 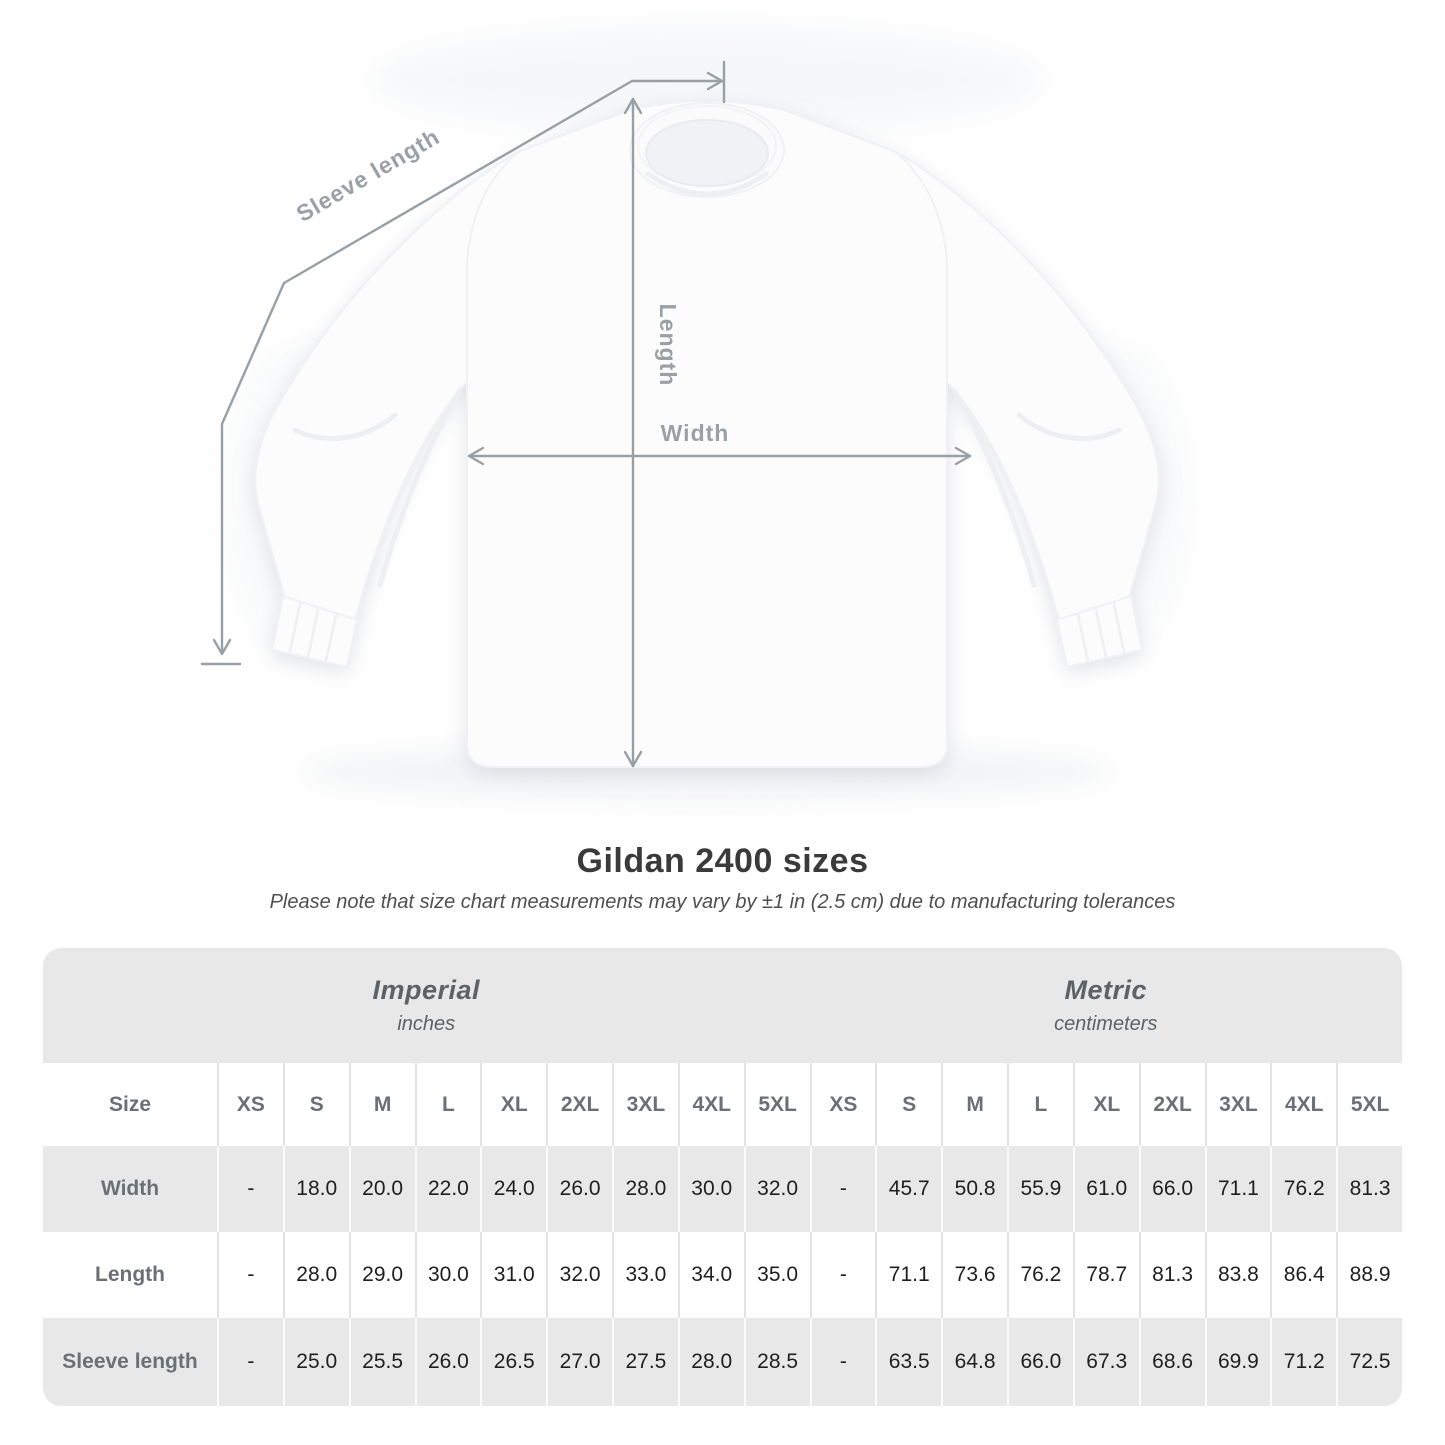 What do you see at coordinates (513, 1362) in the screenshot?
I see `measurement-value: 26.5` at bounding box center [513, 1362].